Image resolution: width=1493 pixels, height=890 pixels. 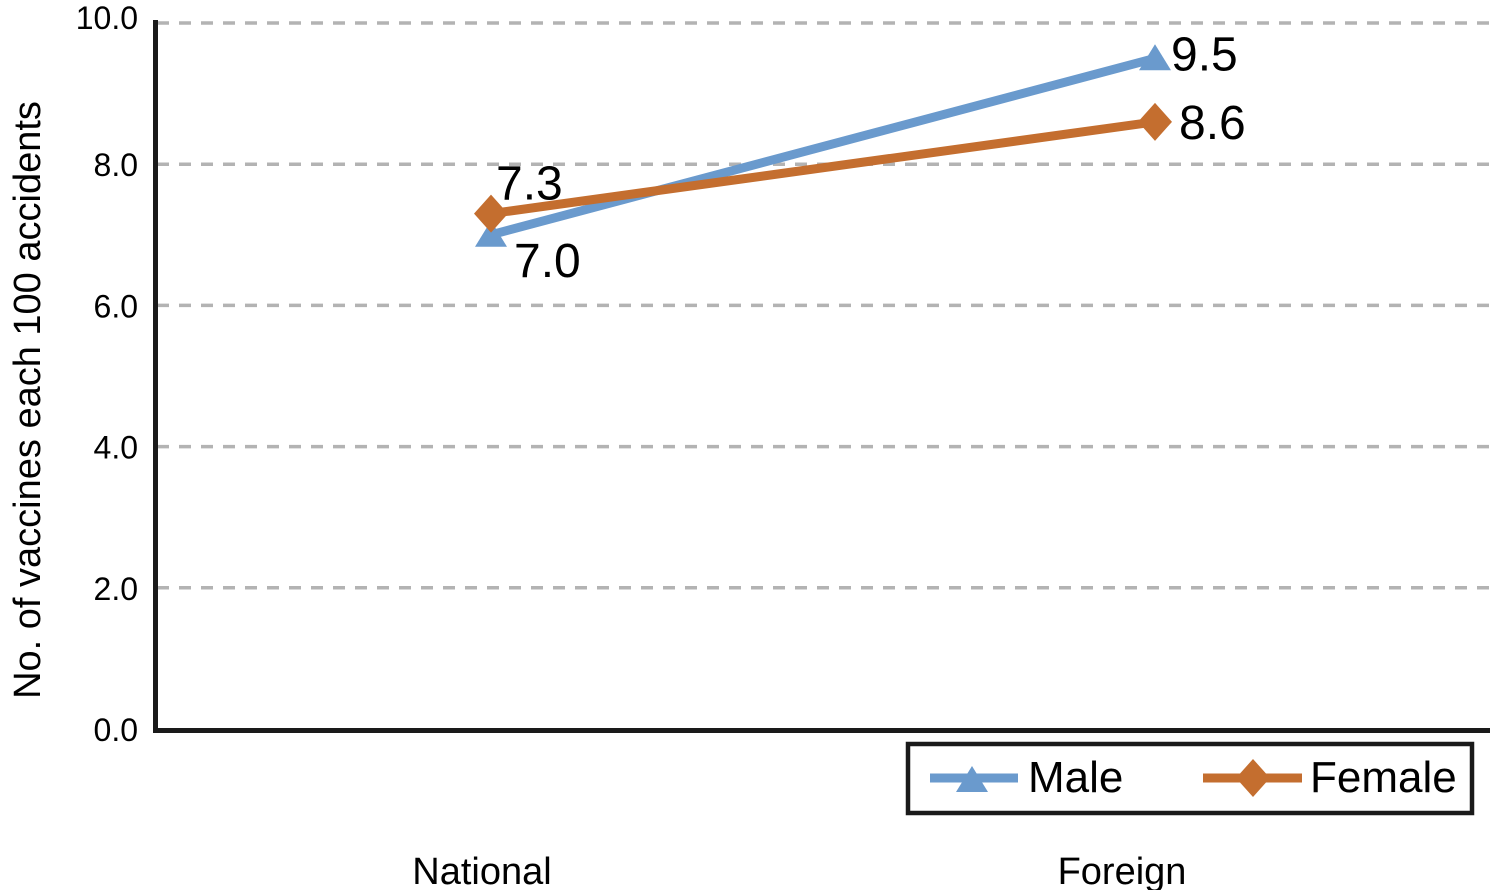 What do you see at coordinates (116, 730) in the screenshot?
I see `y-tick-label: 0.0` at bounding box center [116, 730].